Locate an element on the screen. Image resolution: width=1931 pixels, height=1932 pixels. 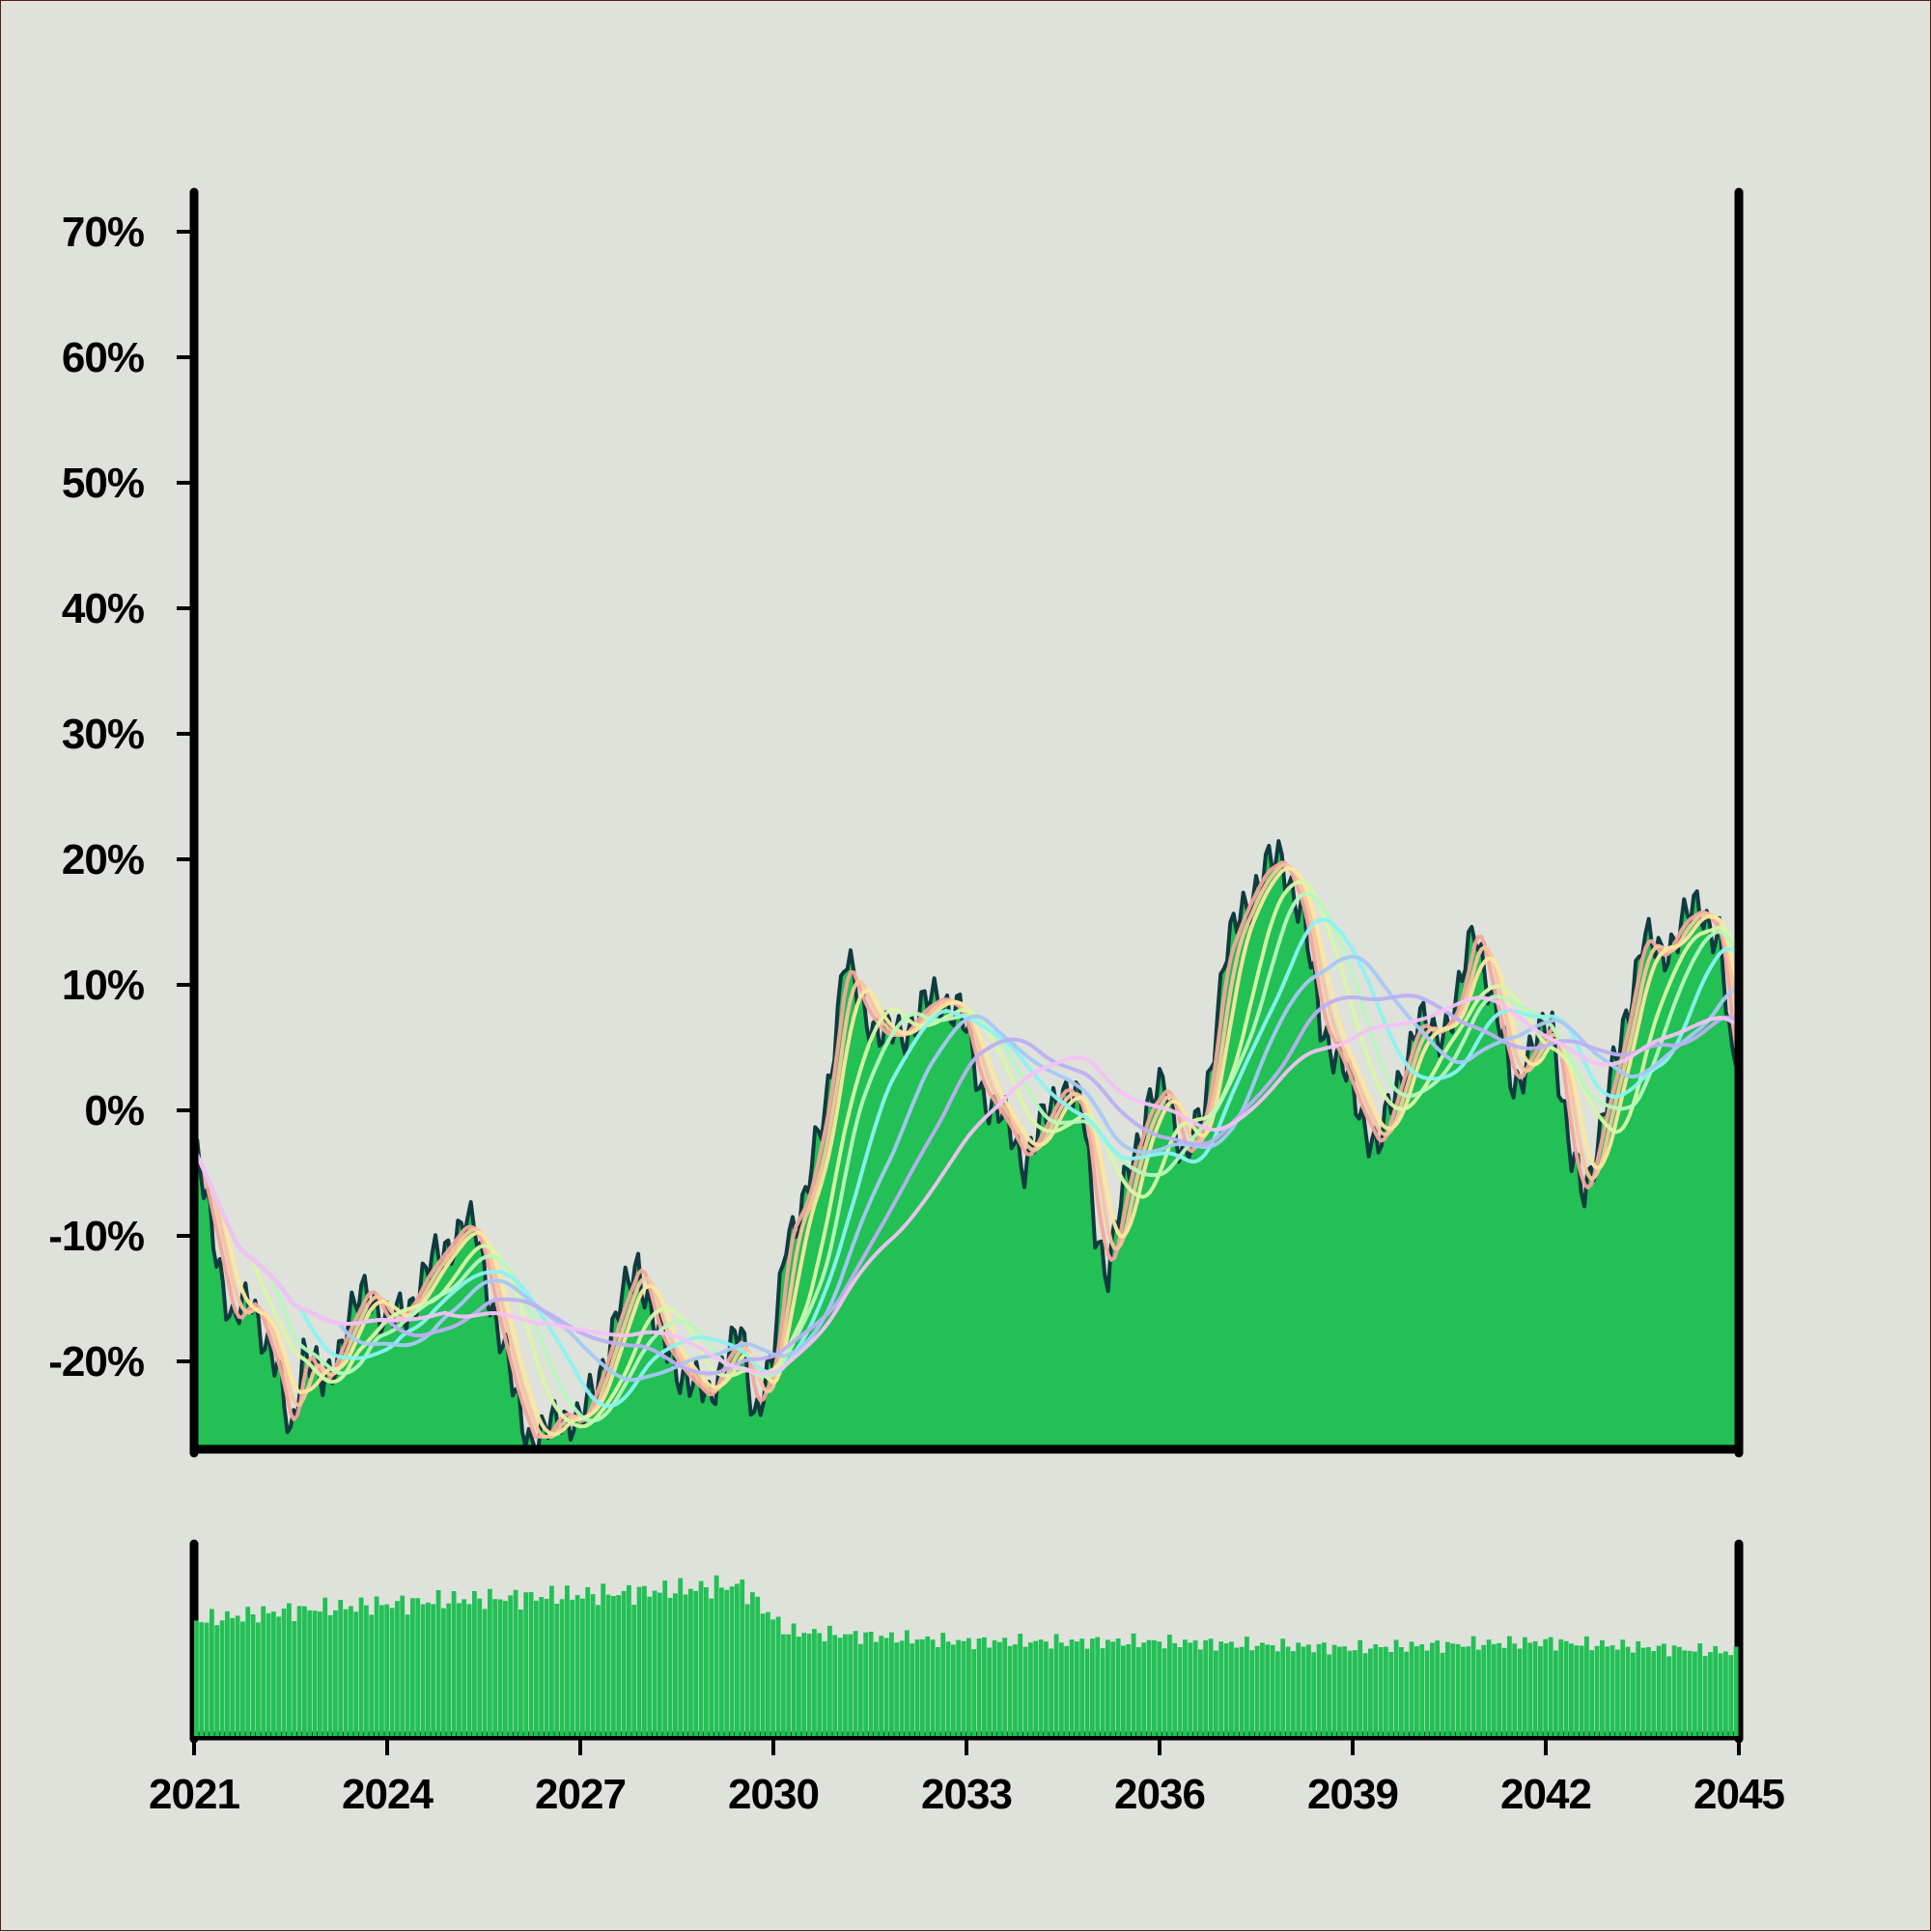
y-tick-label: 20% is located at coordinates (103, 860).